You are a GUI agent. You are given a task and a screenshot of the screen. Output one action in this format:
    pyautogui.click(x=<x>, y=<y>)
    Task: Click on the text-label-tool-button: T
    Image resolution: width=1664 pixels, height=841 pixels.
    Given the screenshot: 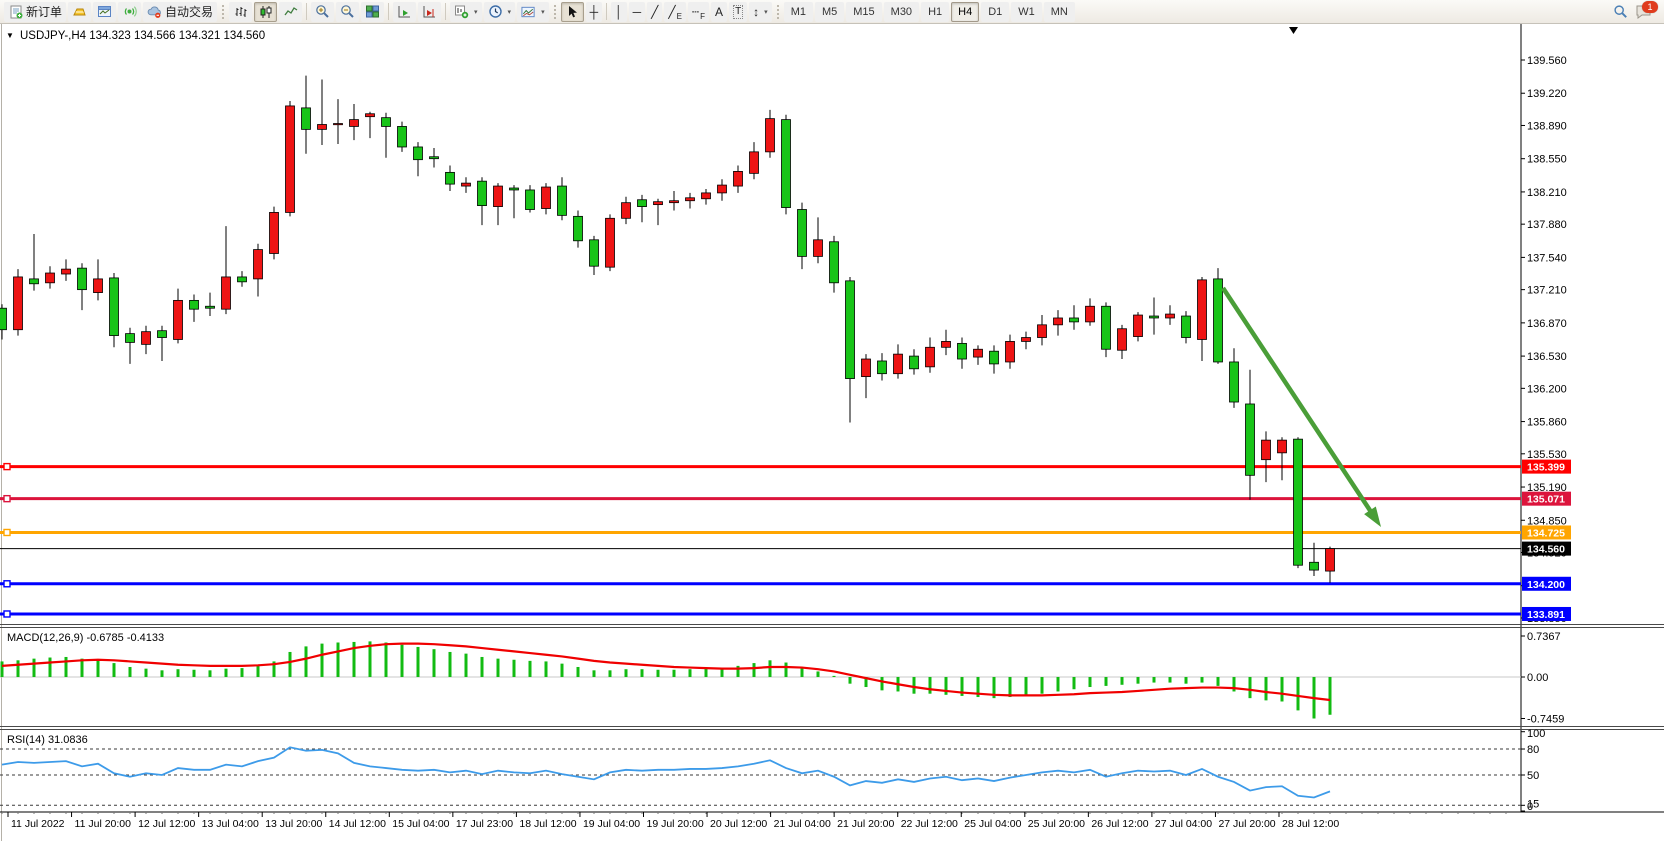 What is the action you would take?
    pyautogui.click(x=738, y=11)
    